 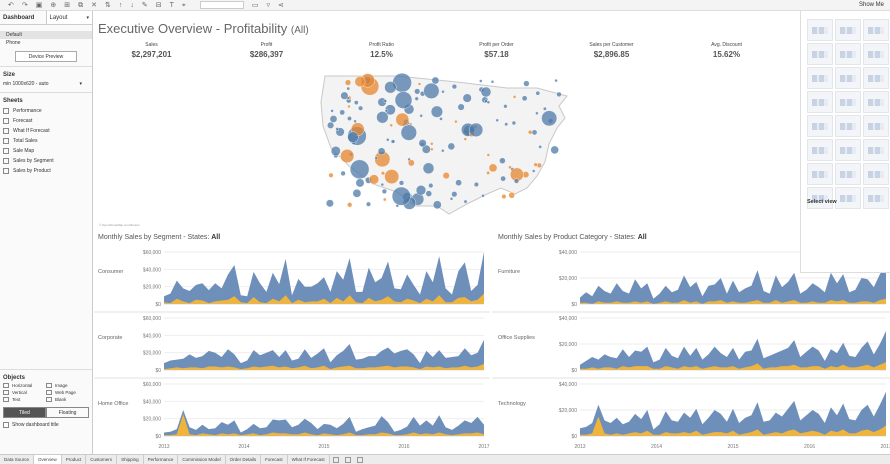 I want to click on show-title-checkbox: Show dashboard title, so click(x=46, y=425).